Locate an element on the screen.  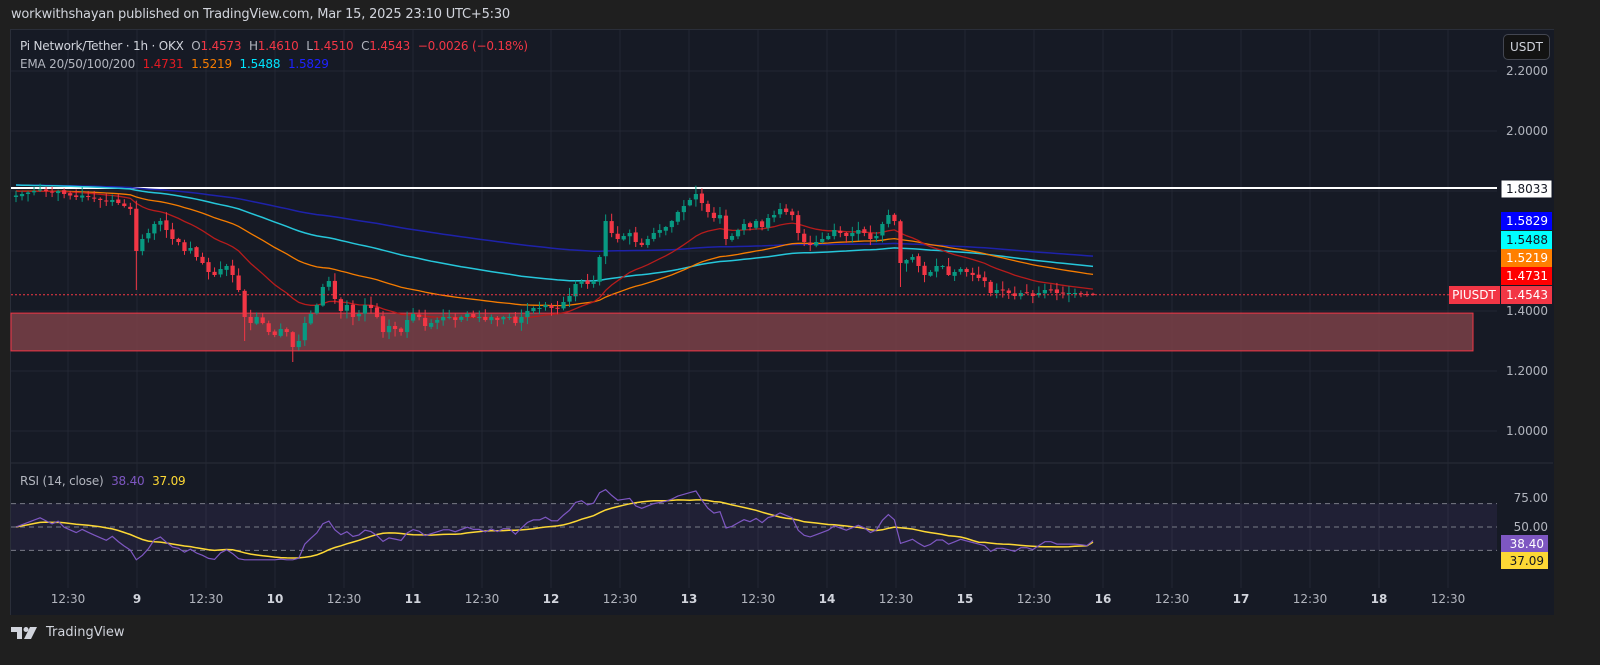
currency-button: USDT is located at coordinates (1526, 47).